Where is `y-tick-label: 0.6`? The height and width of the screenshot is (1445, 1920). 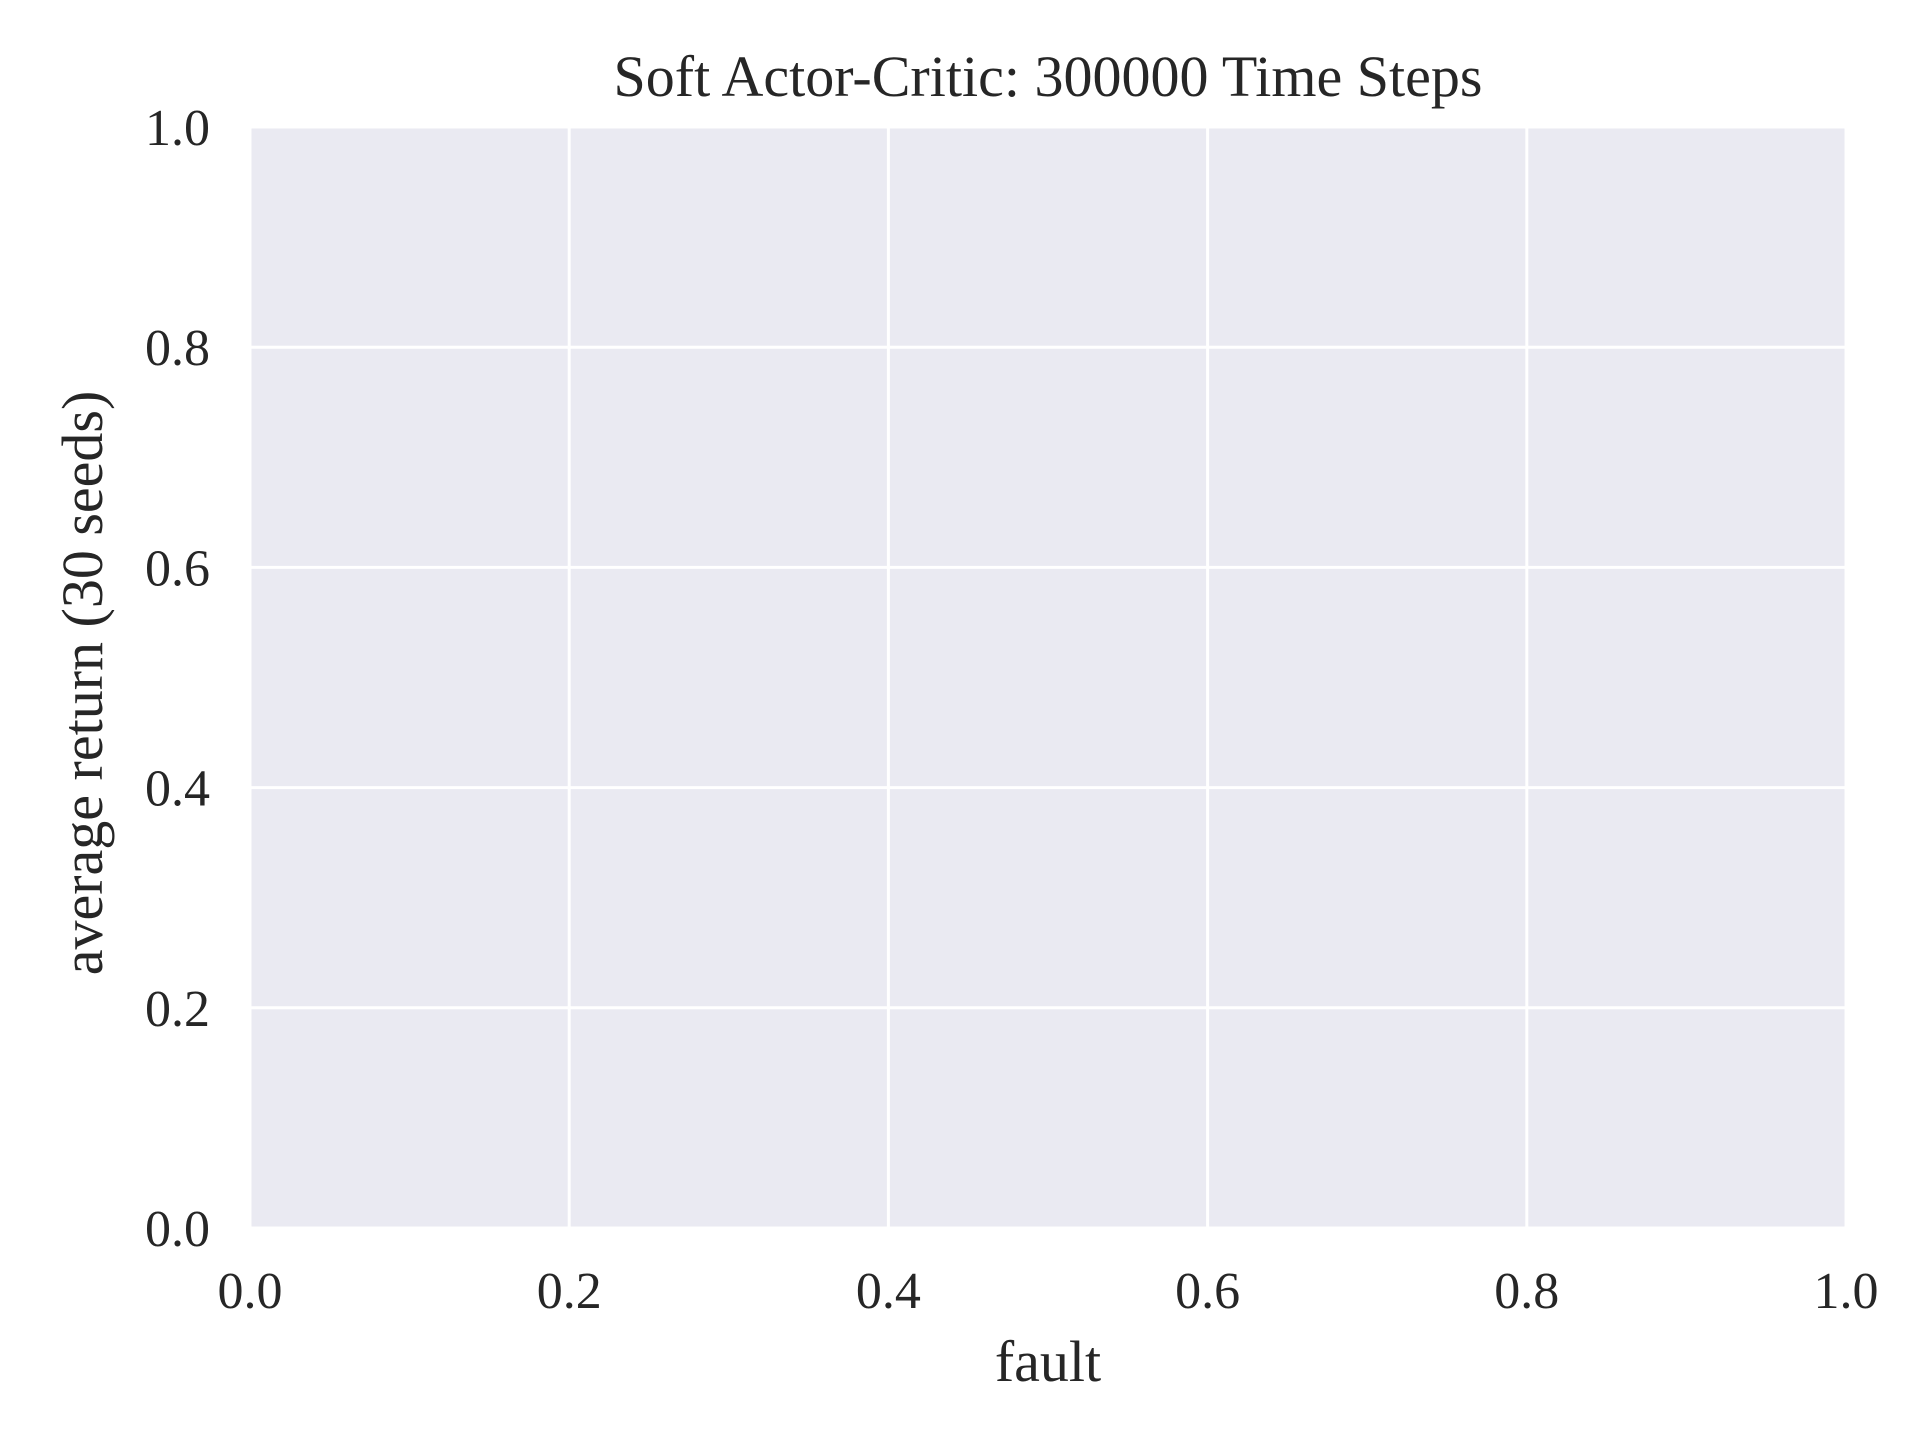
y-tick-label: 0.6 is located at coordinates (177, 568).